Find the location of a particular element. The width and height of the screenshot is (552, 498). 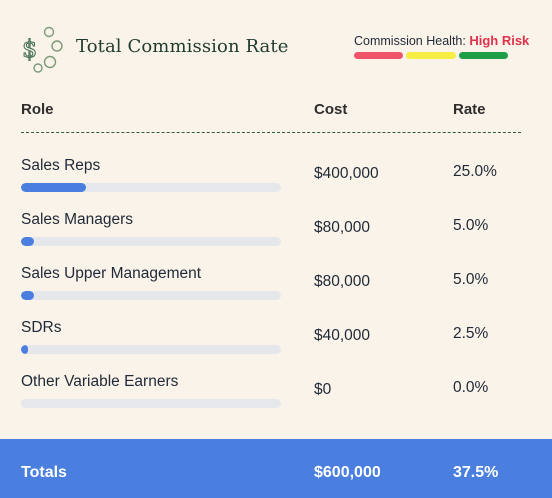

health-meter is located at coordinates (431, 55).